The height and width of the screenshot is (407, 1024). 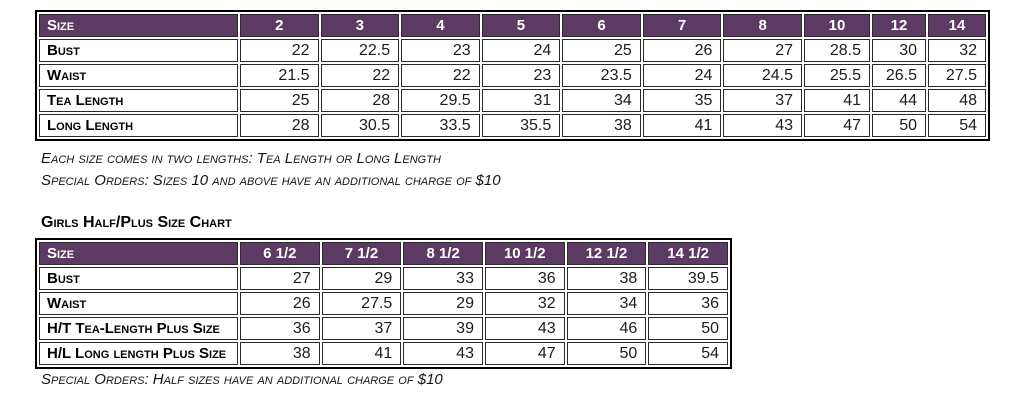 I want to click on row-label-cell: Tea Length, so click(x=138, y=100).